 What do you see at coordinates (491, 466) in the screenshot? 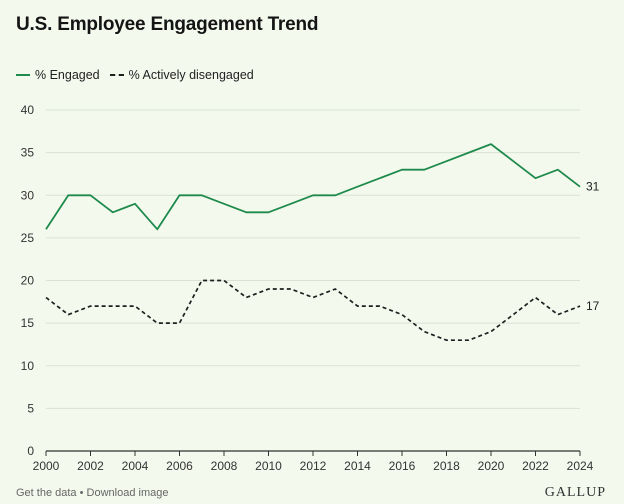
I see `x-tick-label-2020: 2020` at bounding box center [491, 466].